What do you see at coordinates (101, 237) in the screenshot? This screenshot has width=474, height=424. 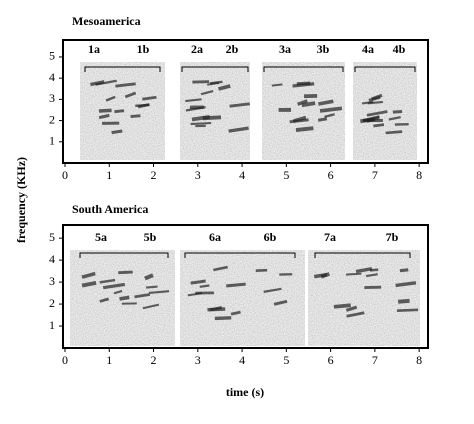 I see `segment-label: 5a` at bounding box center [101, 237].